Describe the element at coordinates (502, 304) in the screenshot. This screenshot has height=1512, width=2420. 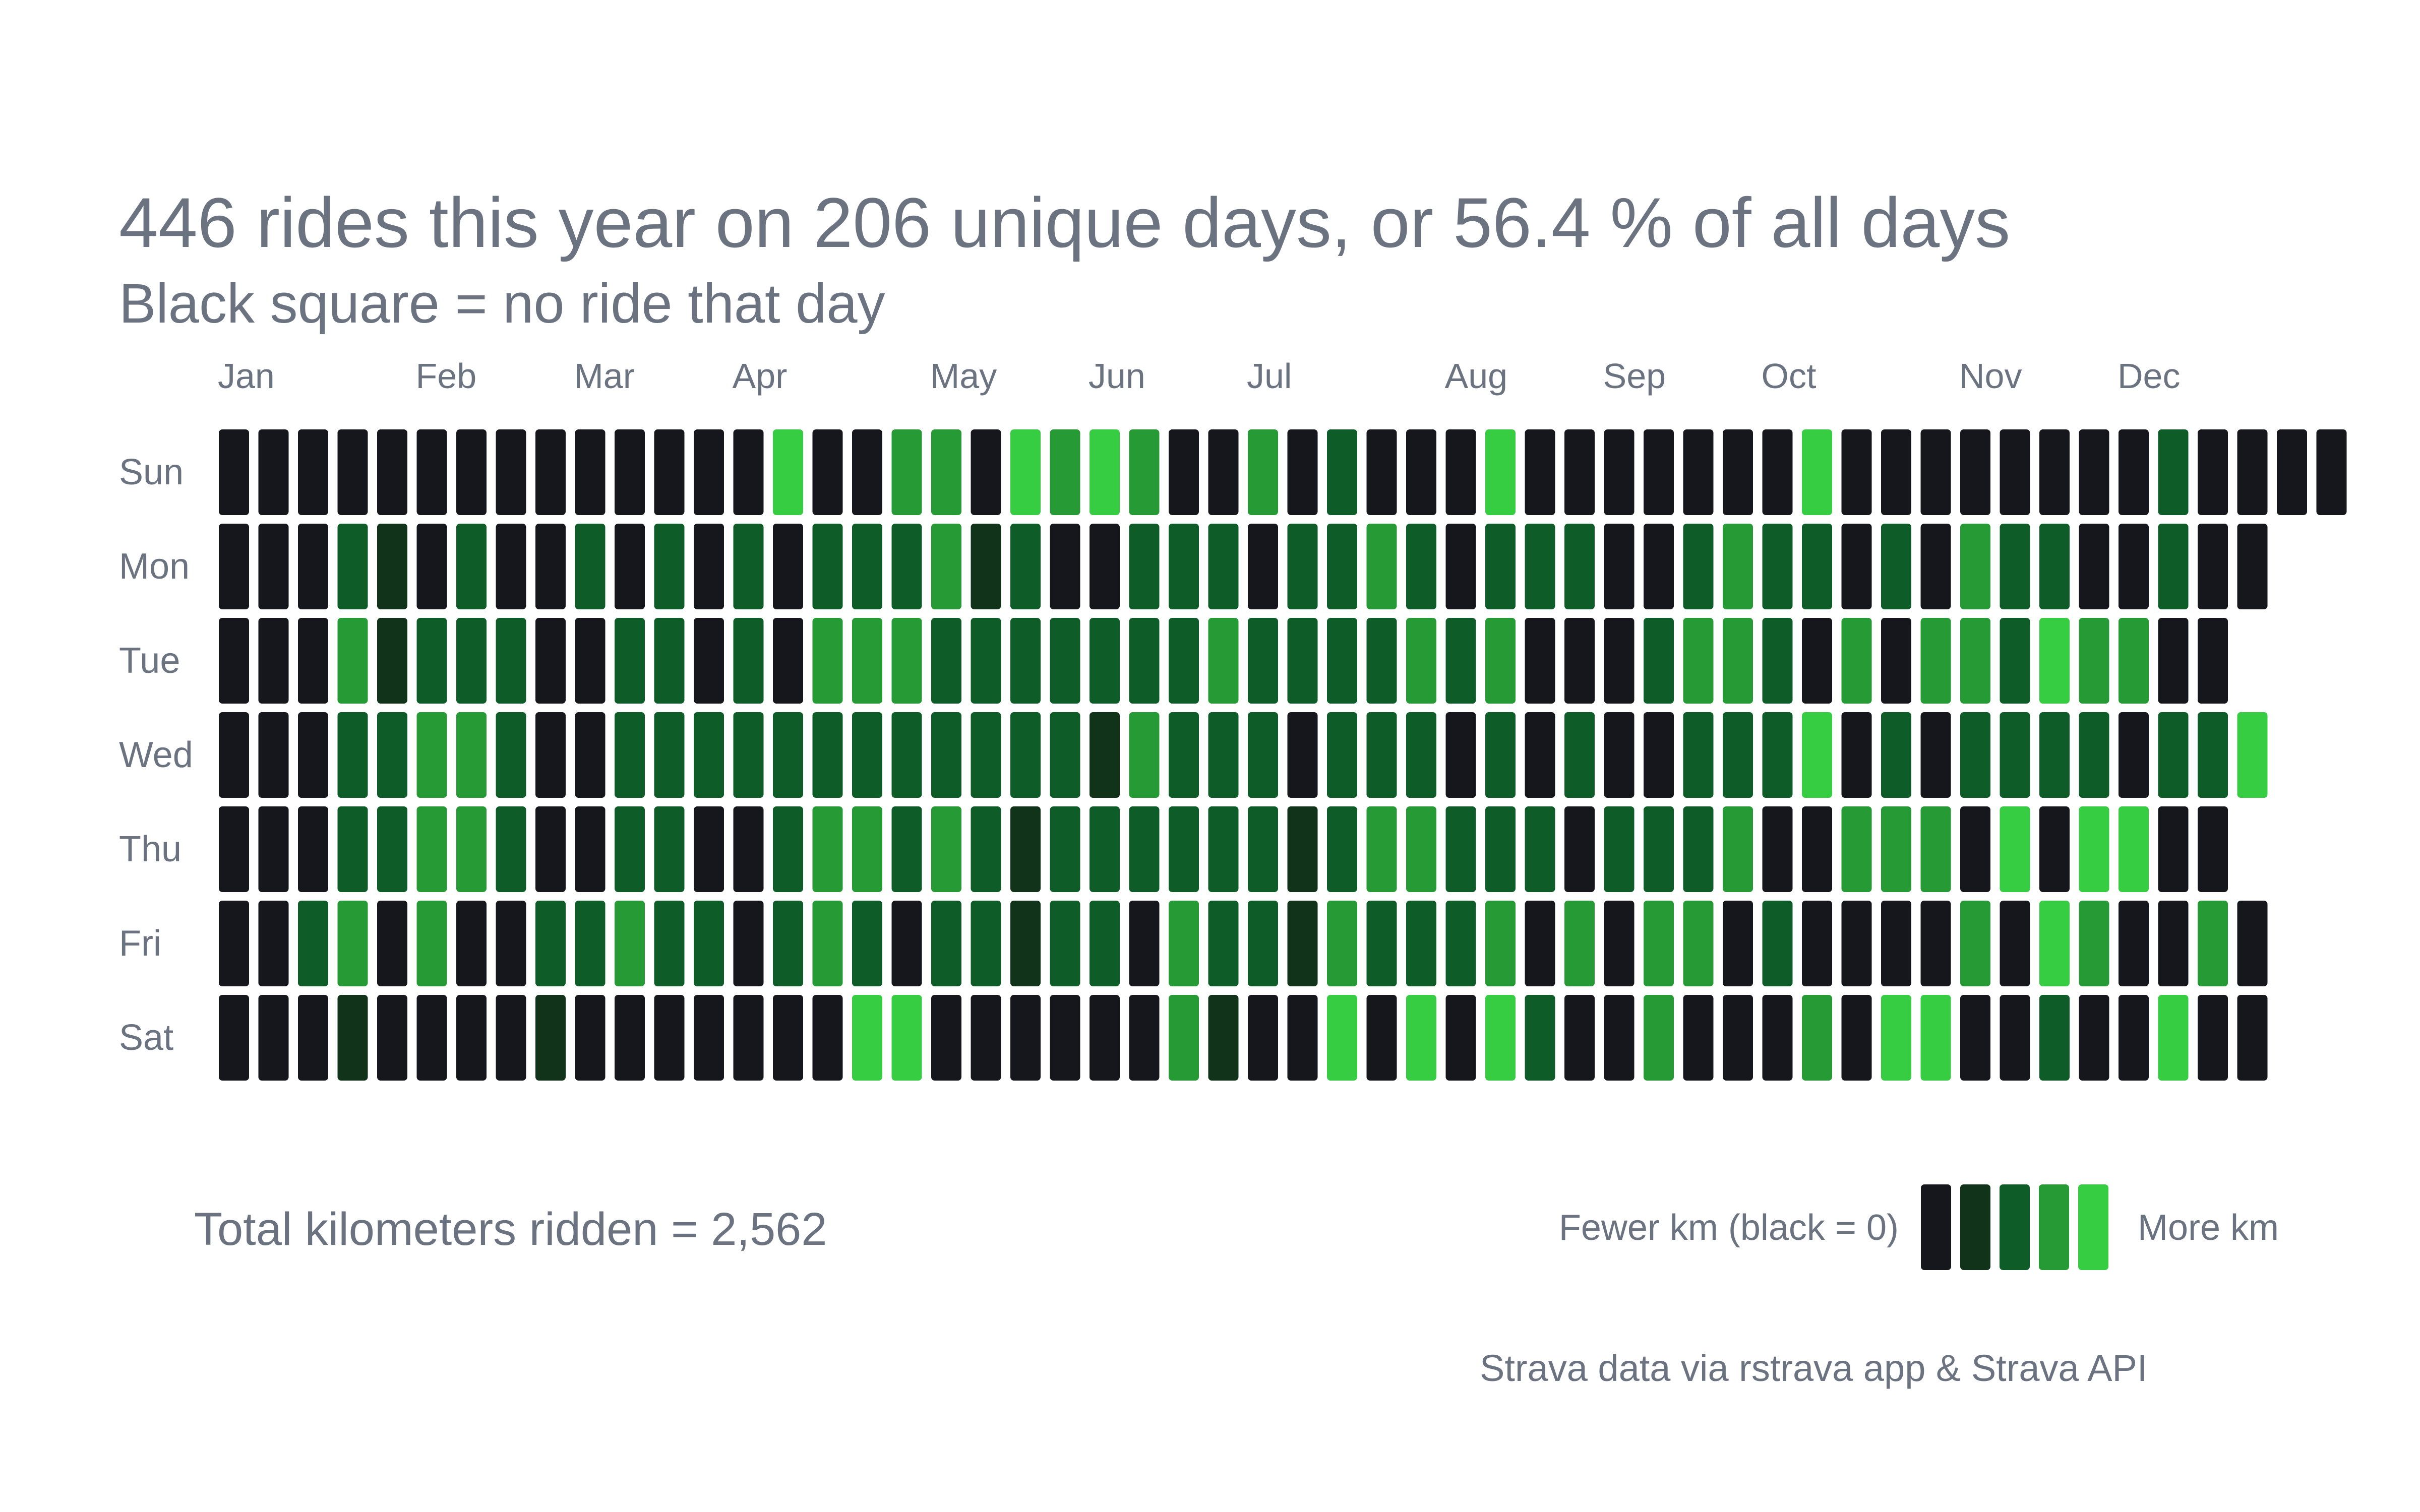
I see `chart-subtitle: Black square = no ride that day` at that location.